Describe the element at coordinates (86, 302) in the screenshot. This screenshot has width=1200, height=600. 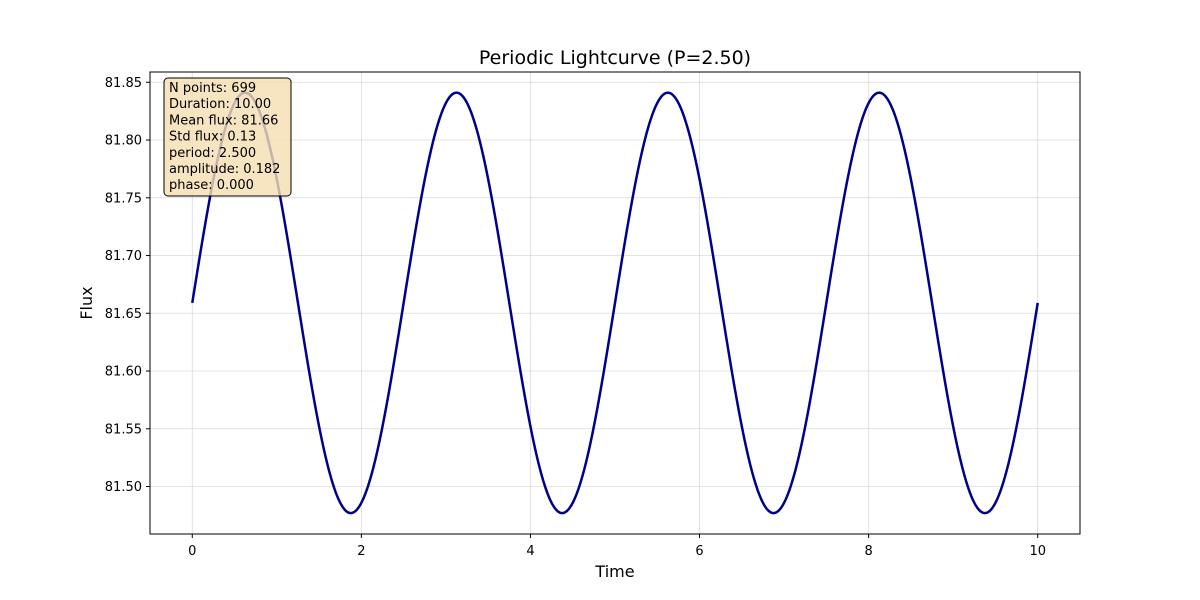
I see `y-axis-label: Flux` at that location.